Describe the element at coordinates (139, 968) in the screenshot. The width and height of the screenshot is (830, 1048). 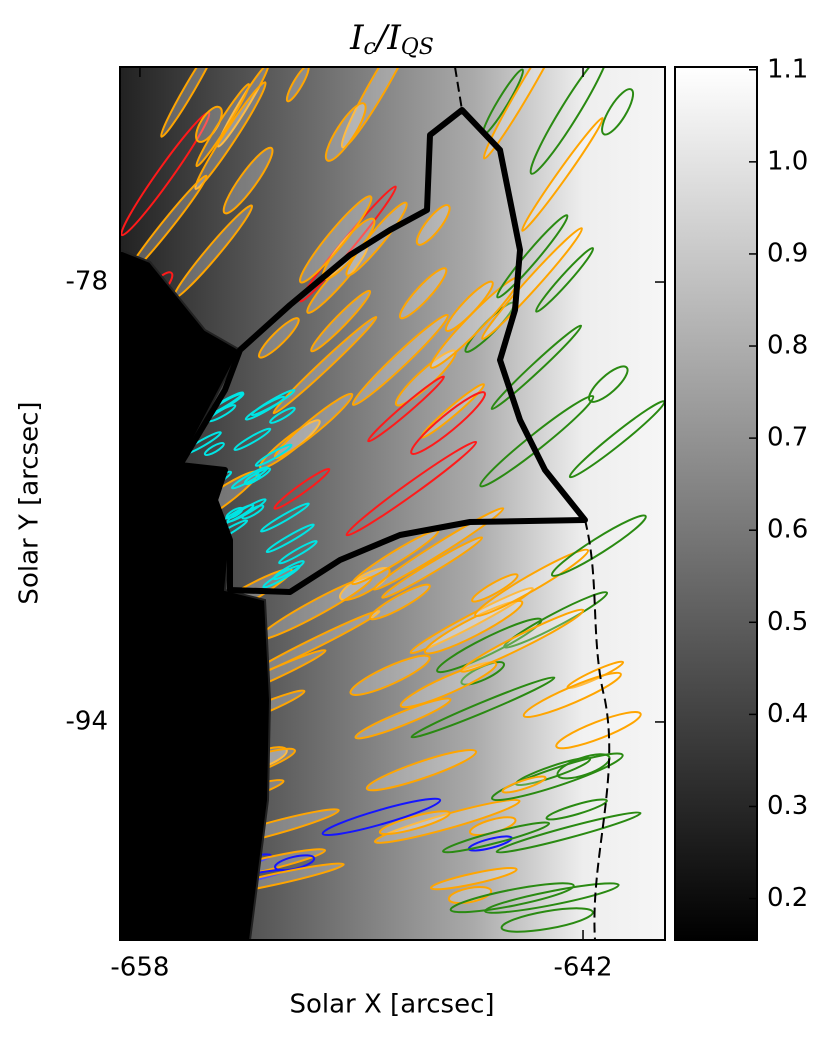
I see `x-tick-label: -658` at that location.